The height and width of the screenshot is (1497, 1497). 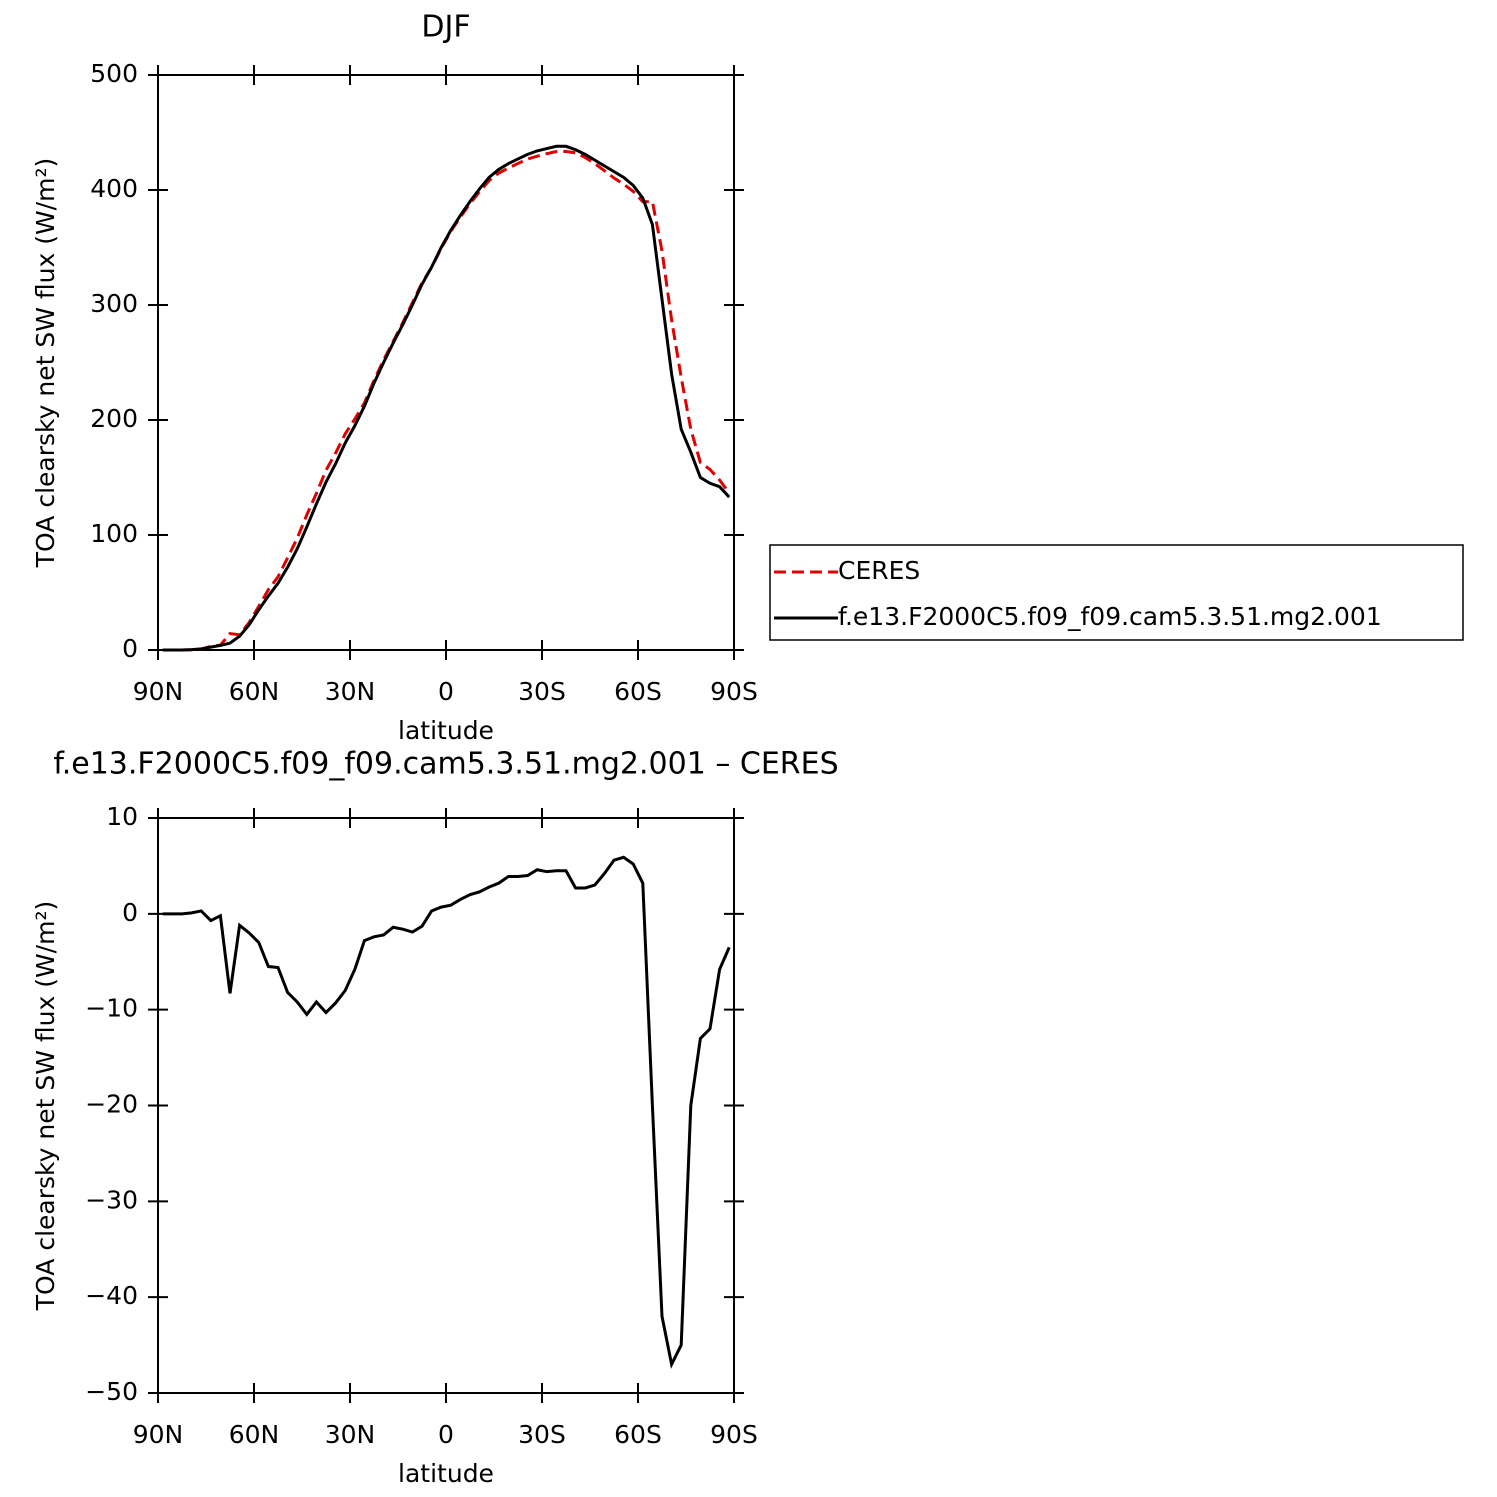 What do you see at coordinates (111, 1104) in the screenshot?
I see `y-tick-label: −20` at bounding box center [111, 1104].